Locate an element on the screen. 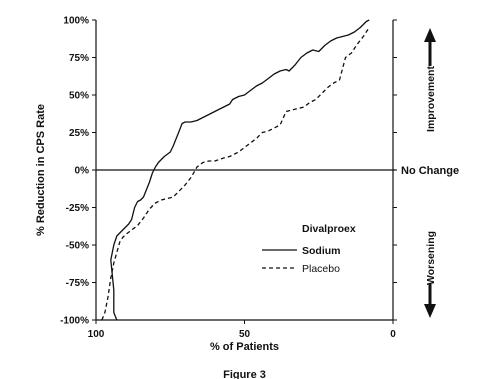 The image size is (487, 379). figure-caption: Figure 3 is located at coordinates (244, 374).